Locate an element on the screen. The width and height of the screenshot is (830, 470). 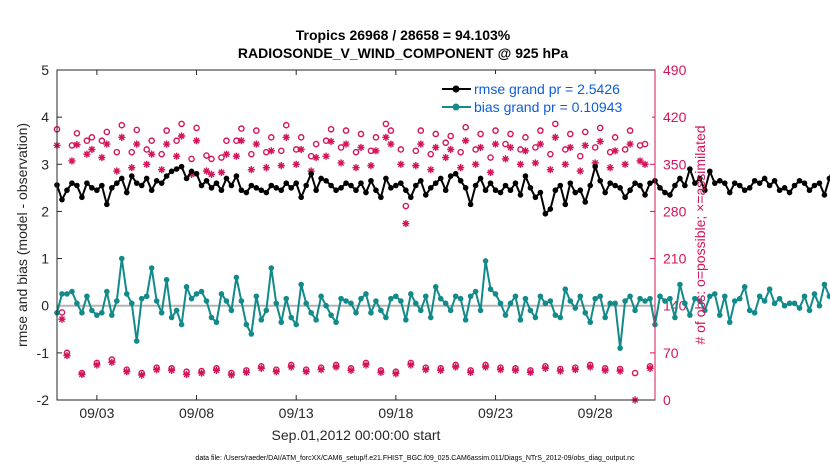
y-right-tick-label: 490 is located at coordinates (675, 70).